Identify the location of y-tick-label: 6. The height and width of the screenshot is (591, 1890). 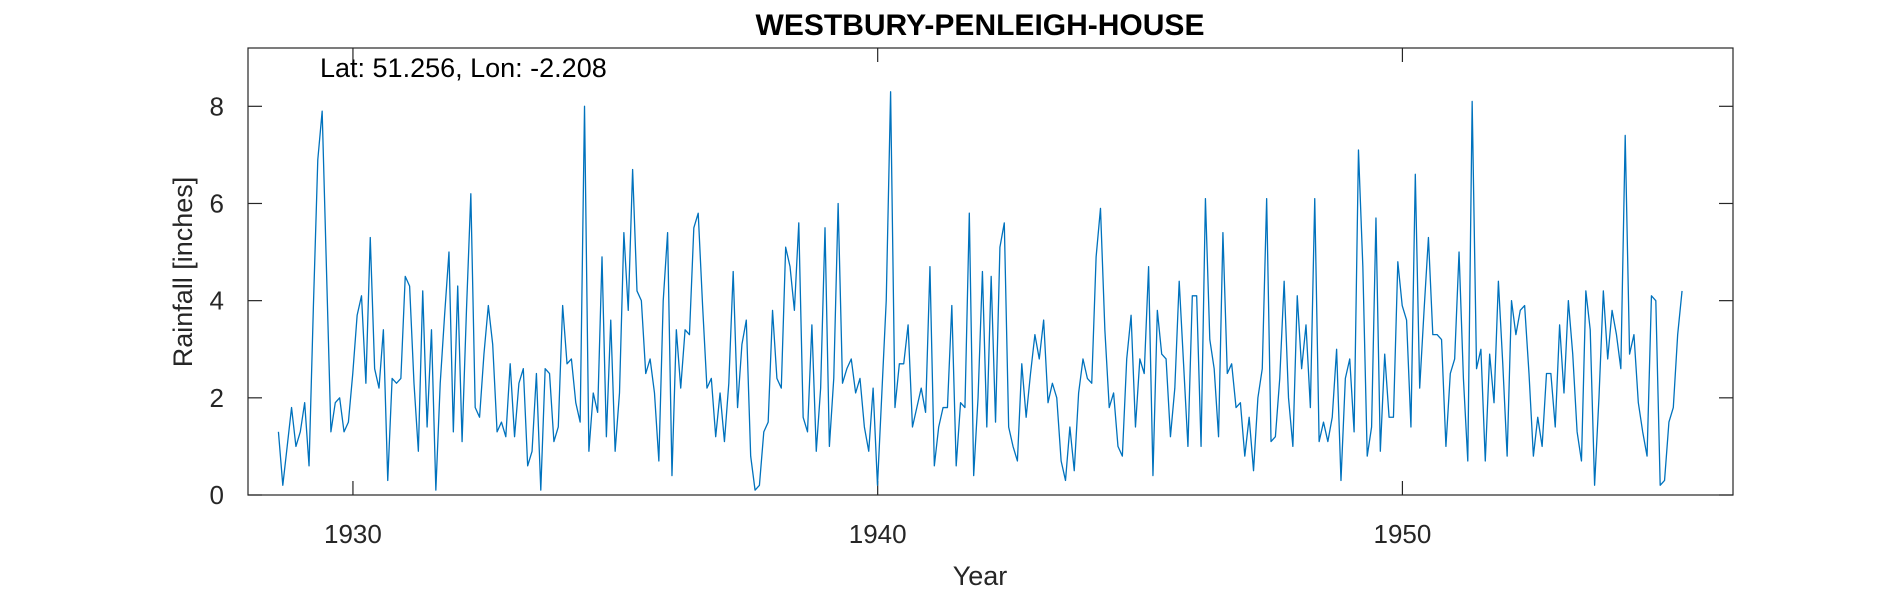
(217, 203).